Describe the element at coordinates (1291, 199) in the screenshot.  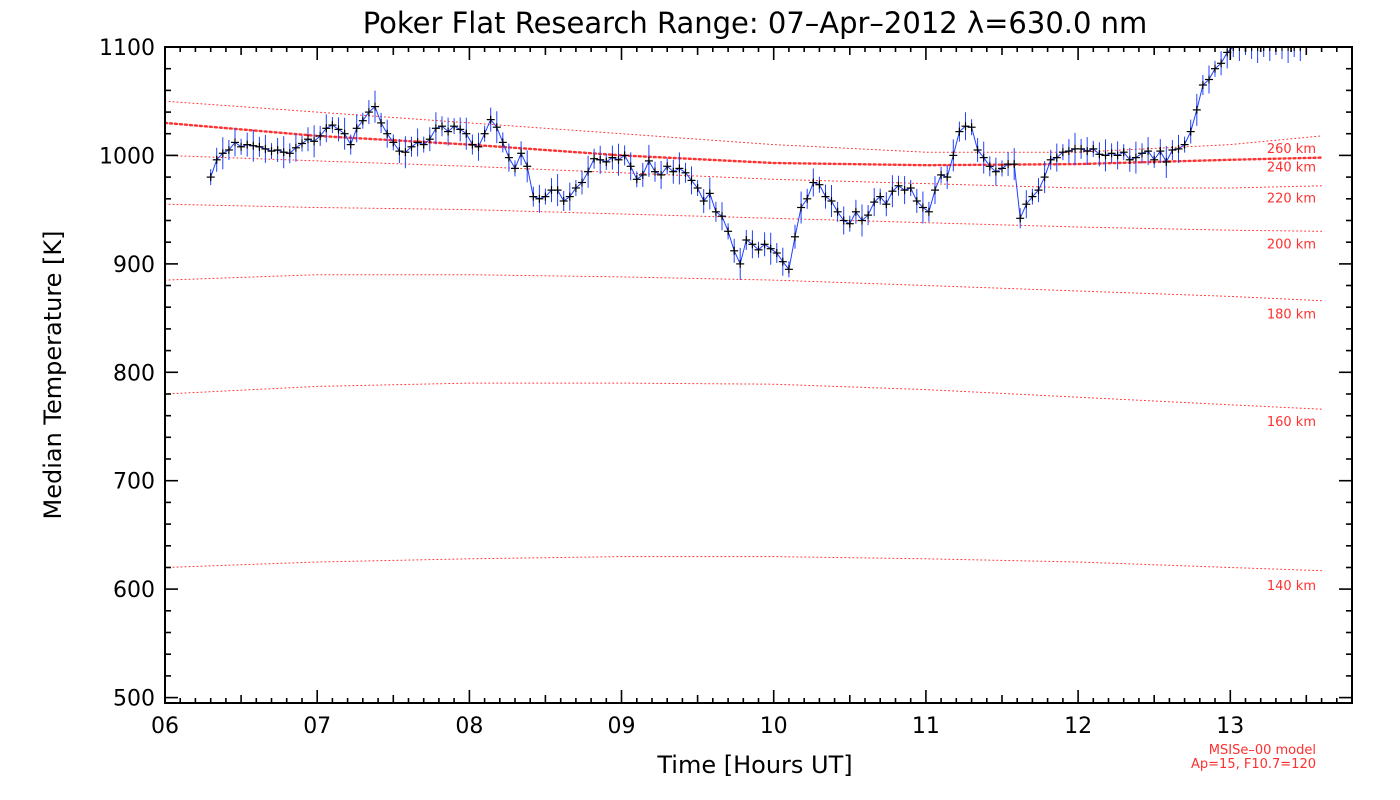
I see `model-curve-label: 220 km` at that location.